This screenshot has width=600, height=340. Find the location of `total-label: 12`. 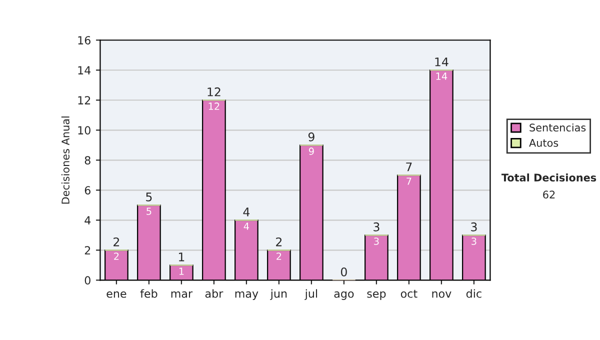

total-label: 12 is located at coordinates (214, 91).